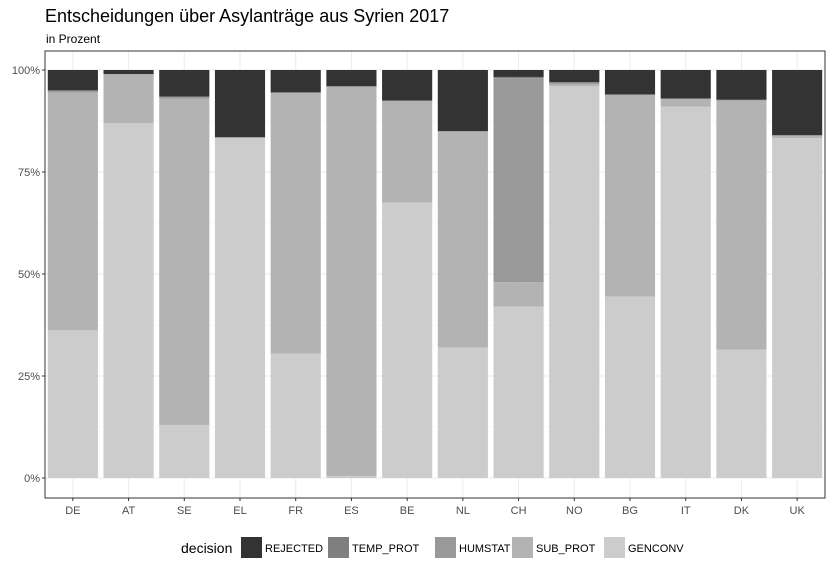 Image resolution: width=832 pixels, height=574 pixels. What do you see at coordinates (685, 292) in the screenshot?
I see `bar-segment-it-genconv` at bounding box center [685, 292].